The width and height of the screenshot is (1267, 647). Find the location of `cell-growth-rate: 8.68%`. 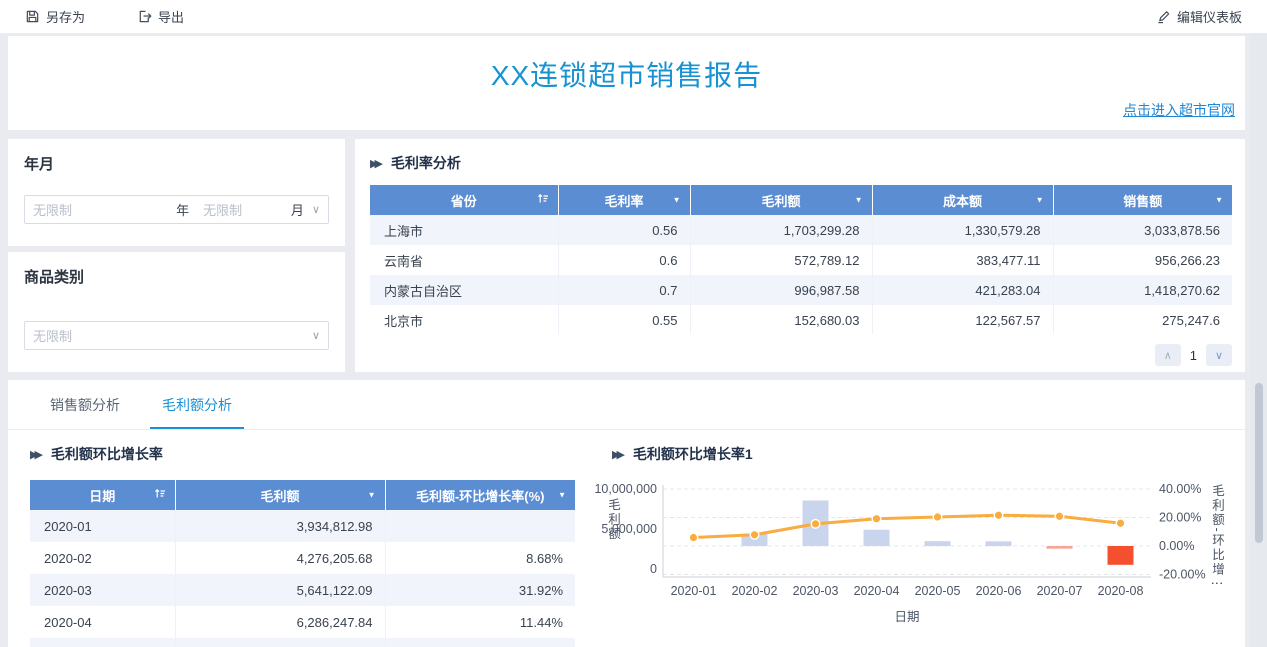

cell-growth-rate: 8.68% is located at coordinates (544, 558).